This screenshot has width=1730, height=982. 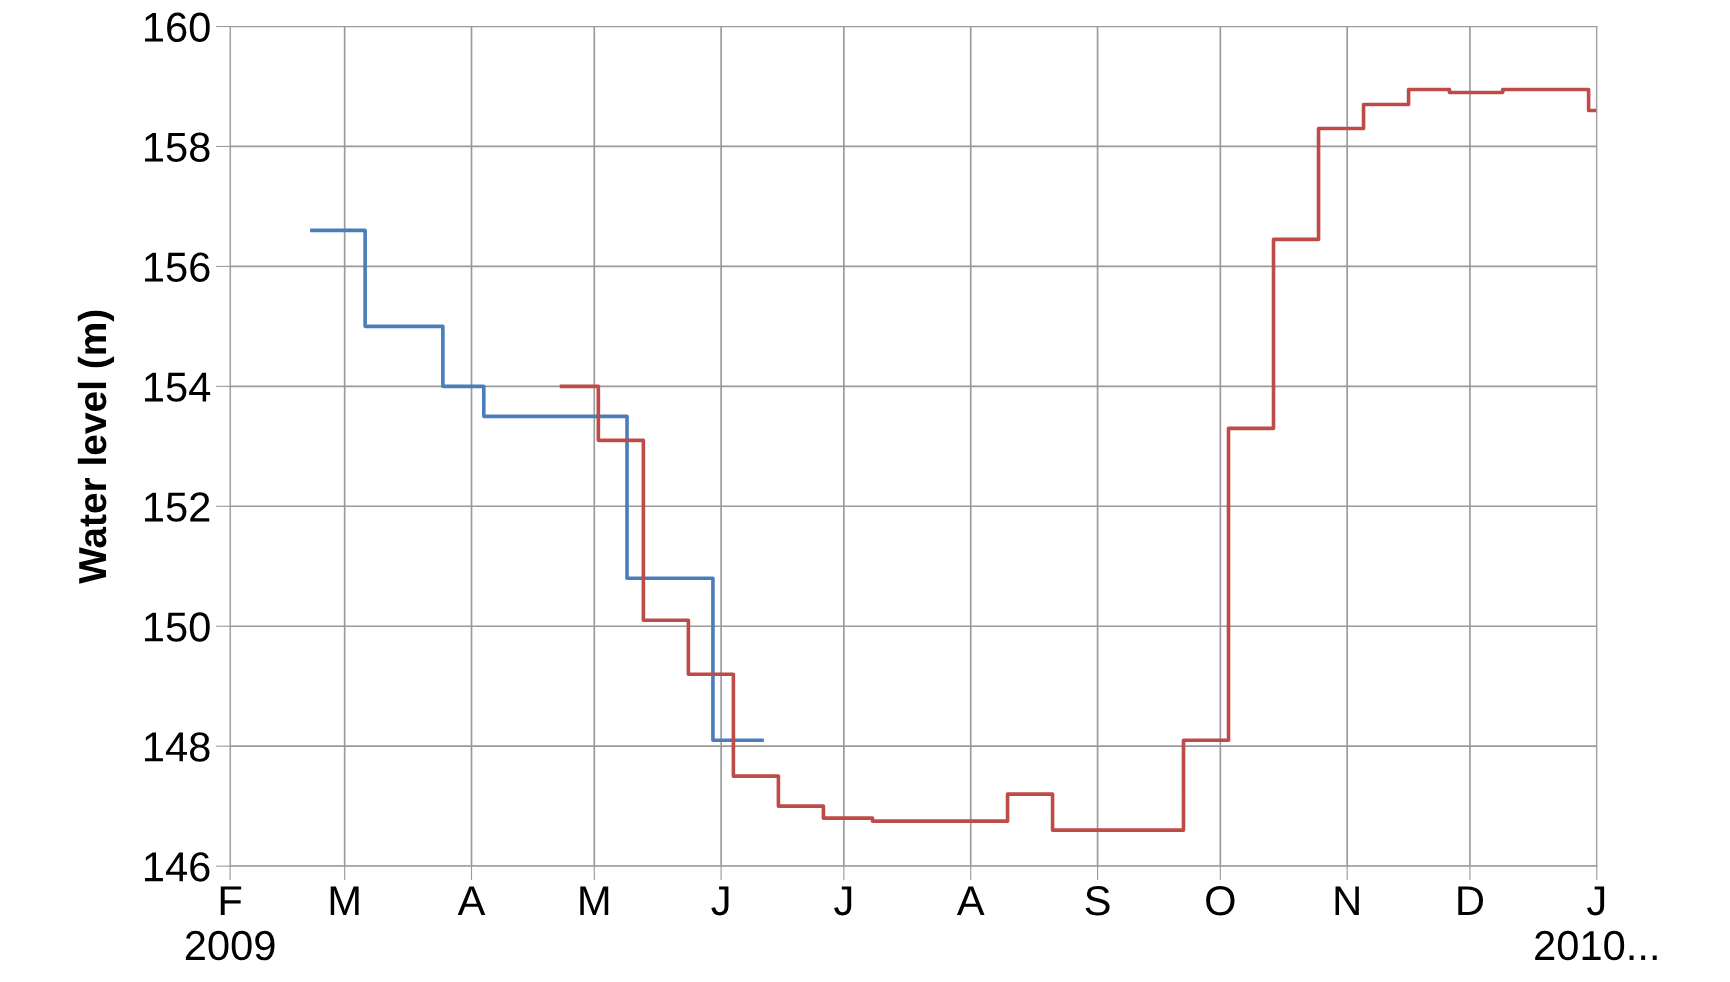 What do you see at coordinates (177, 147) in the screenshot?
I see `y-tick-label: 158` at bounding box center [177, 147].